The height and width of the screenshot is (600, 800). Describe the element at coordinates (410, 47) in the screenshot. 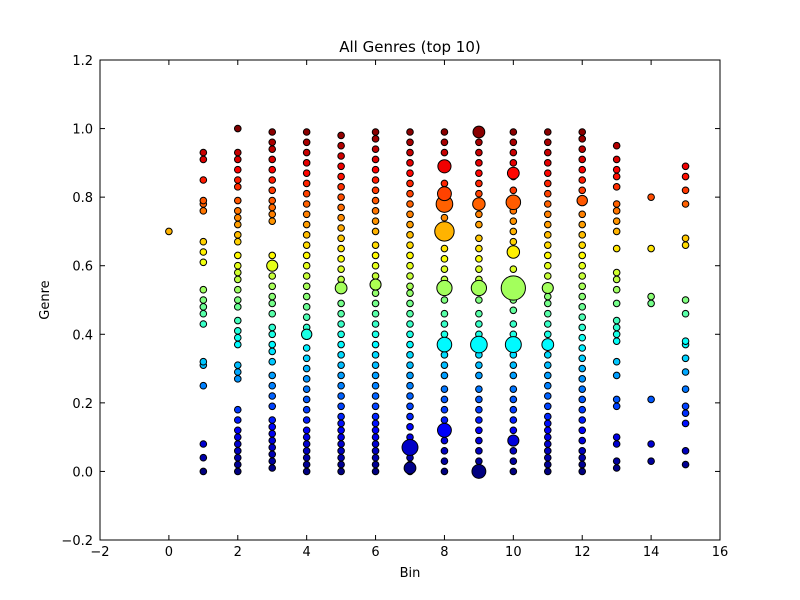

I see `chart-title: All Genres (top 10)` at that location.